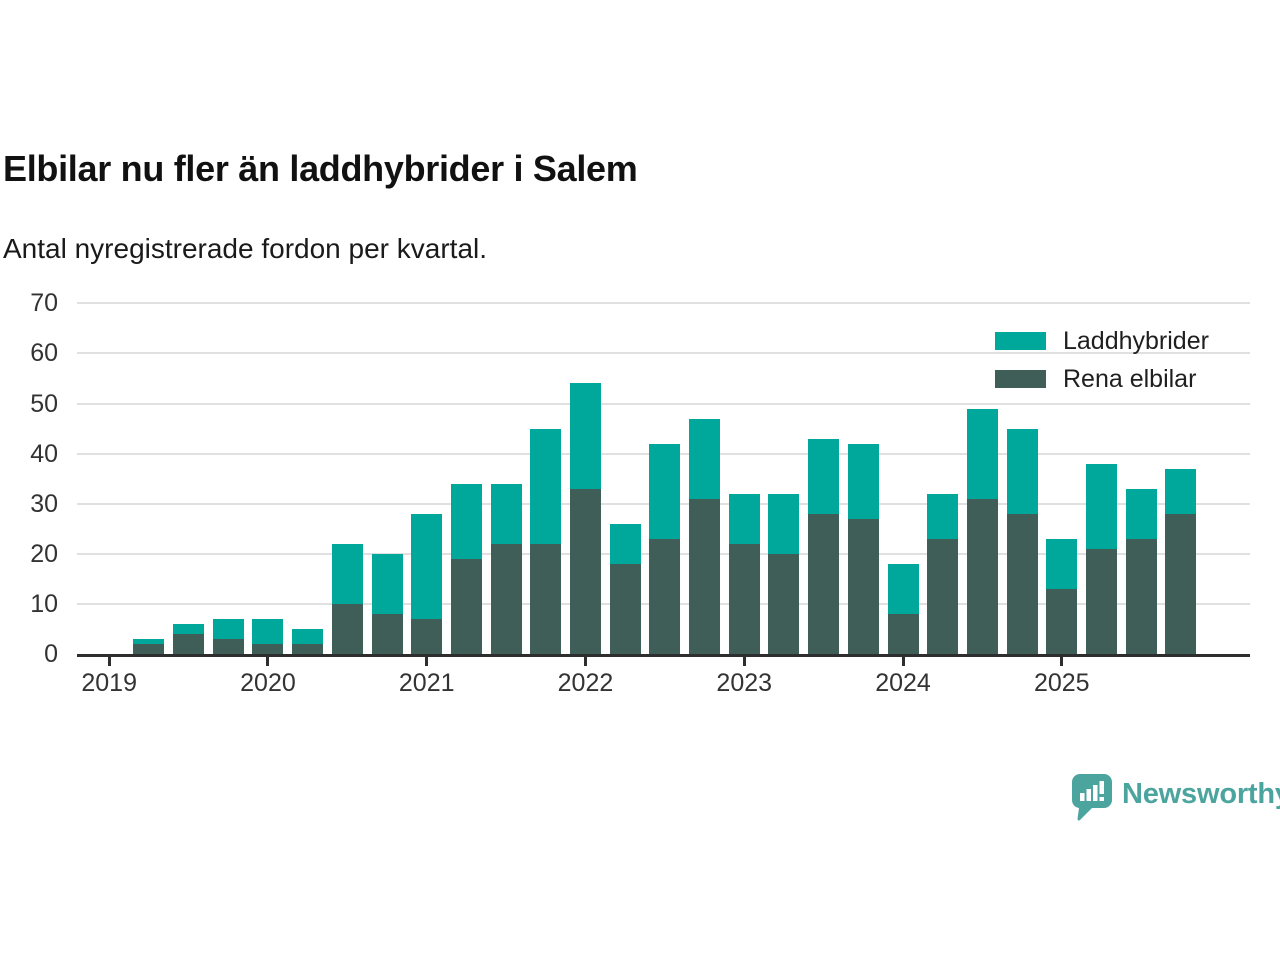 This screenshot has height=960, width=1280. Describe the element at coordinates (663, 655) in the screenshot. I see `x-axis-line` at that location.